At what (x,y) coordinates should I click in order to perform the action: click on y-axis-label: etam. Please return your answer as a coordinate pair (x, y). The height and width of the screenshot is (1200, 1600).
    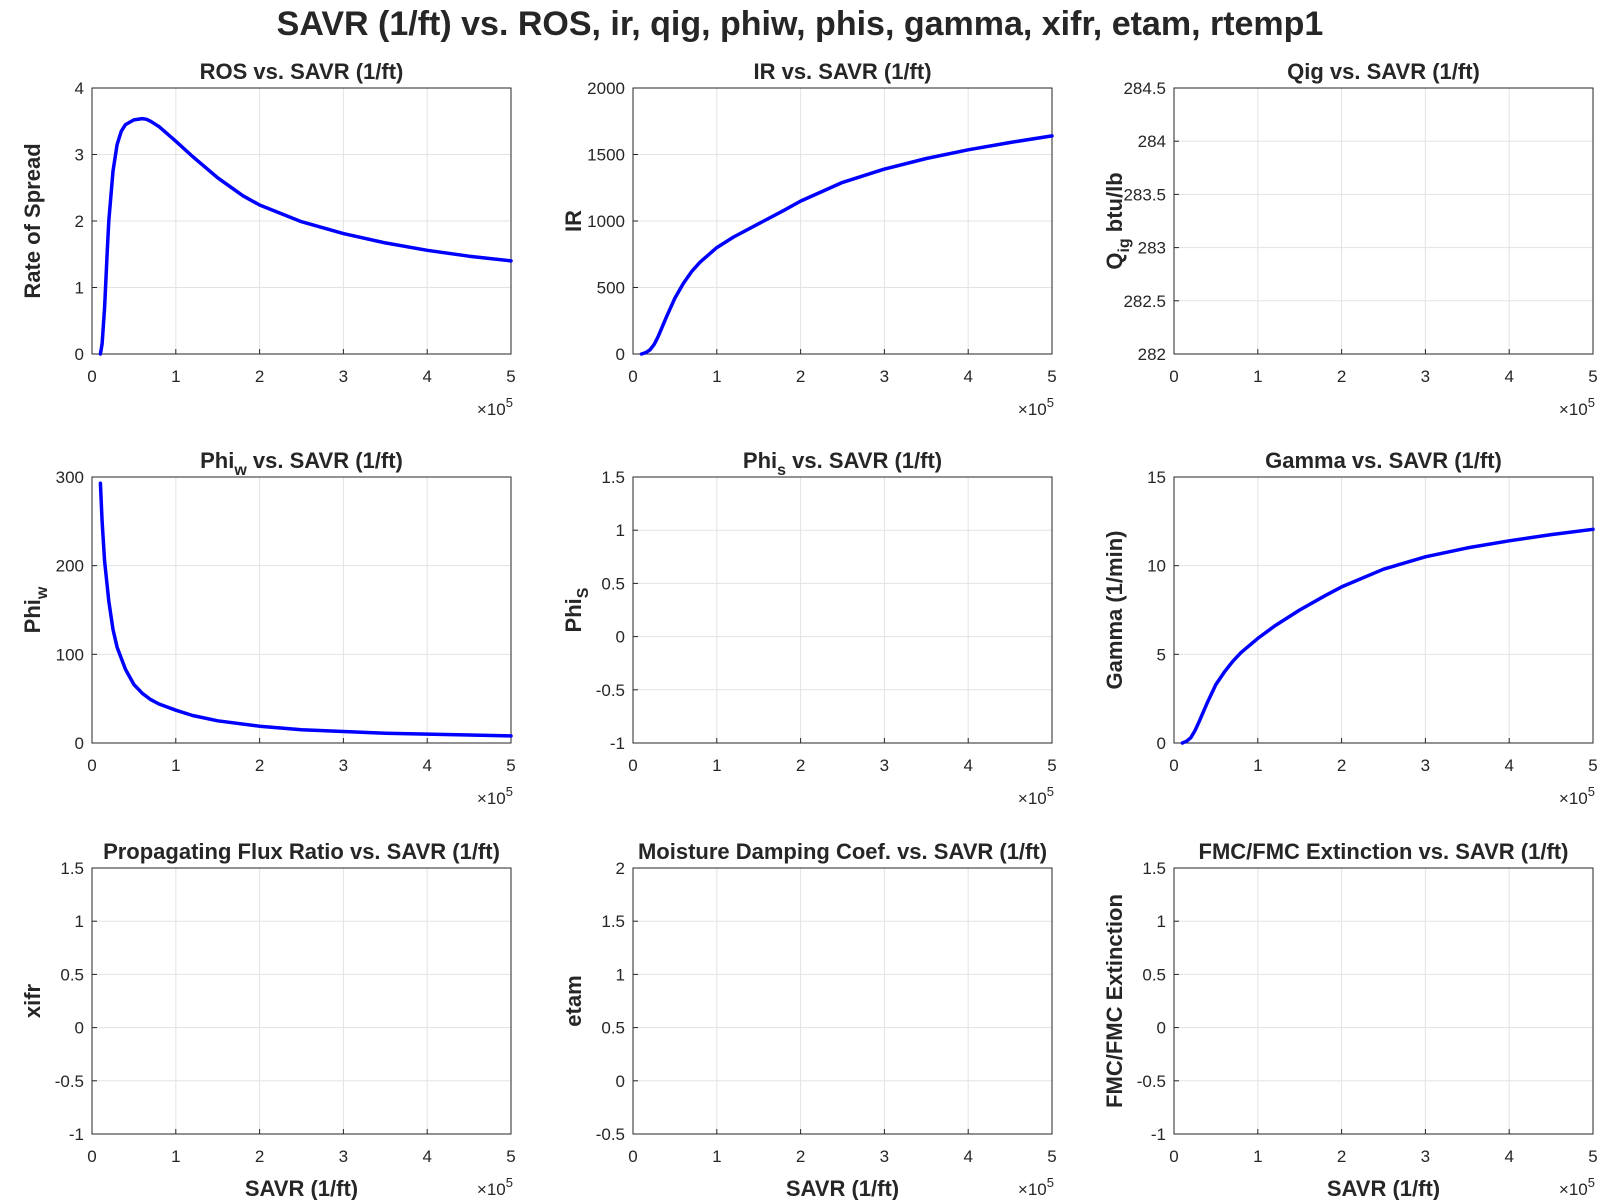
    Looking at the image, I should click on (573, 1000).